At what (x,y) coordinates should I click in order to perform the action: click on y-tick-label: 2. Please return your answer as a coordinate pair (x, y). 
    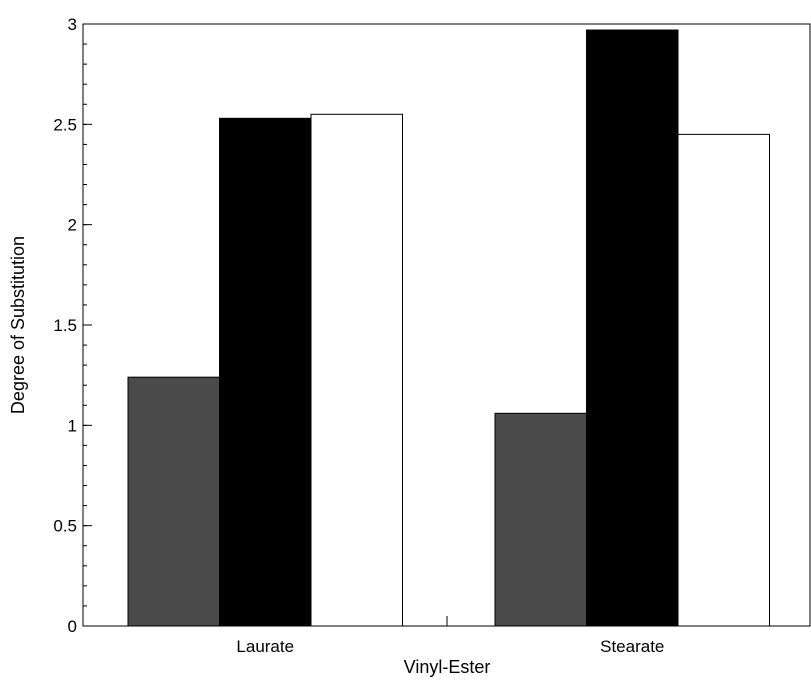
    Looking at the image, I should click on (72, 225).